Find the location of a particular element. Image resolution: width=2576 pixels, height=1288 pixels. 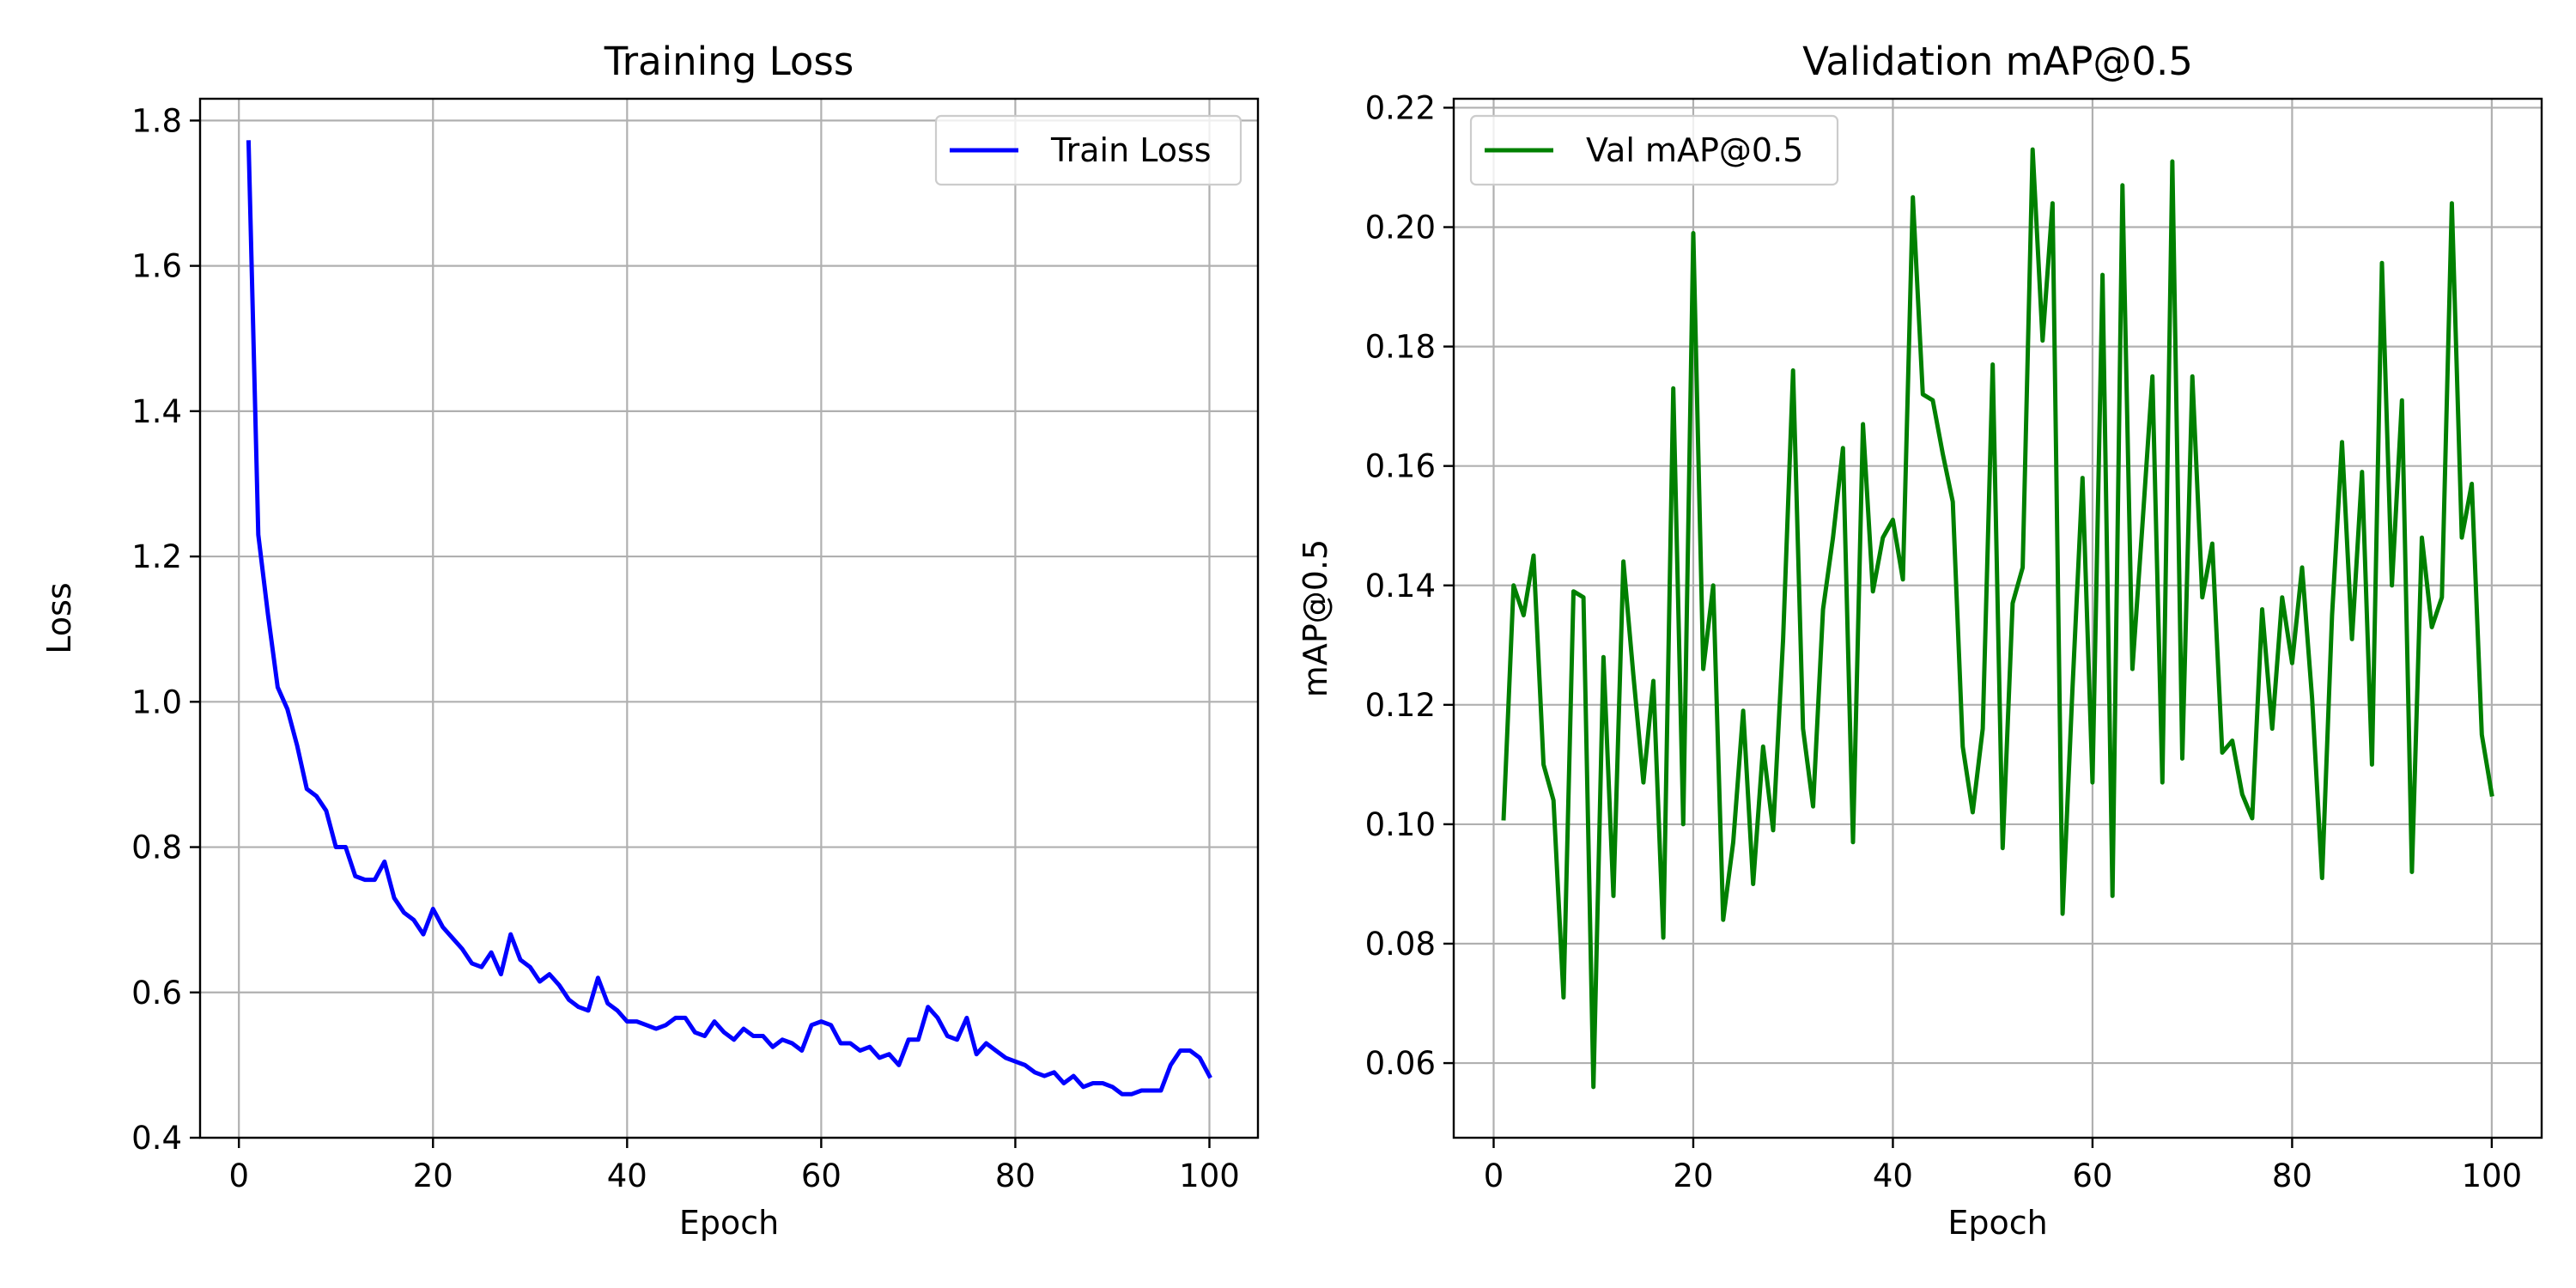

y-axis-label: mAP@0.5 is located at coordinates (1316, 618).